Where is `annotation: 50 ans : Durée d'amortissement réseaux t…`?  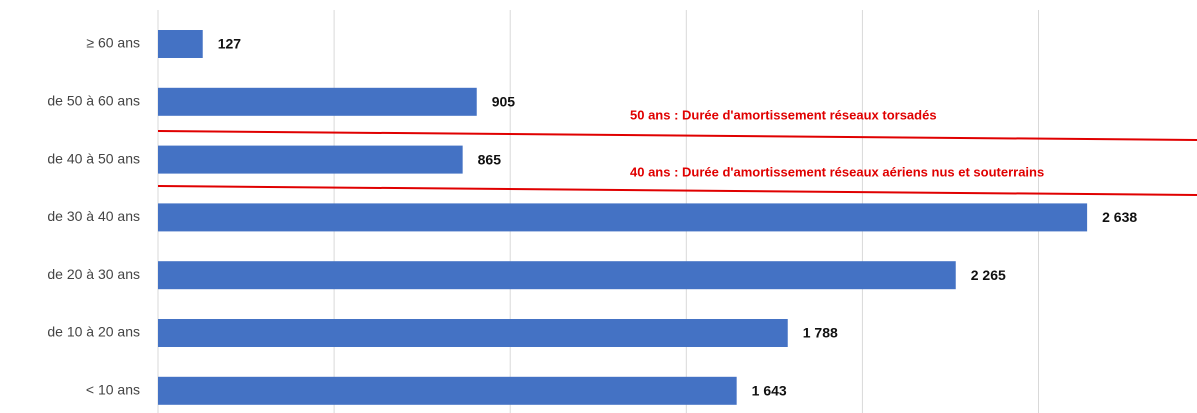
annotation: 50 ans : Durée d'amortissement réseaux t… is located at coordinates (783, 114).